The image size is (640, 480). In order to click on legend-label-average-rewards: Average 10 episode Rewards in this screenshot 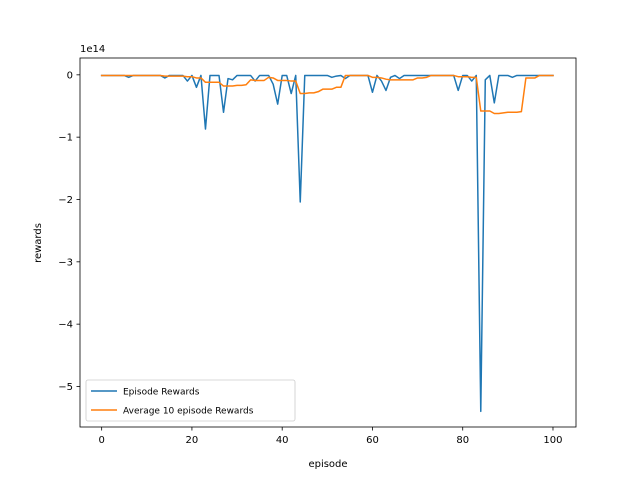, I will do `click(188, 412)`.